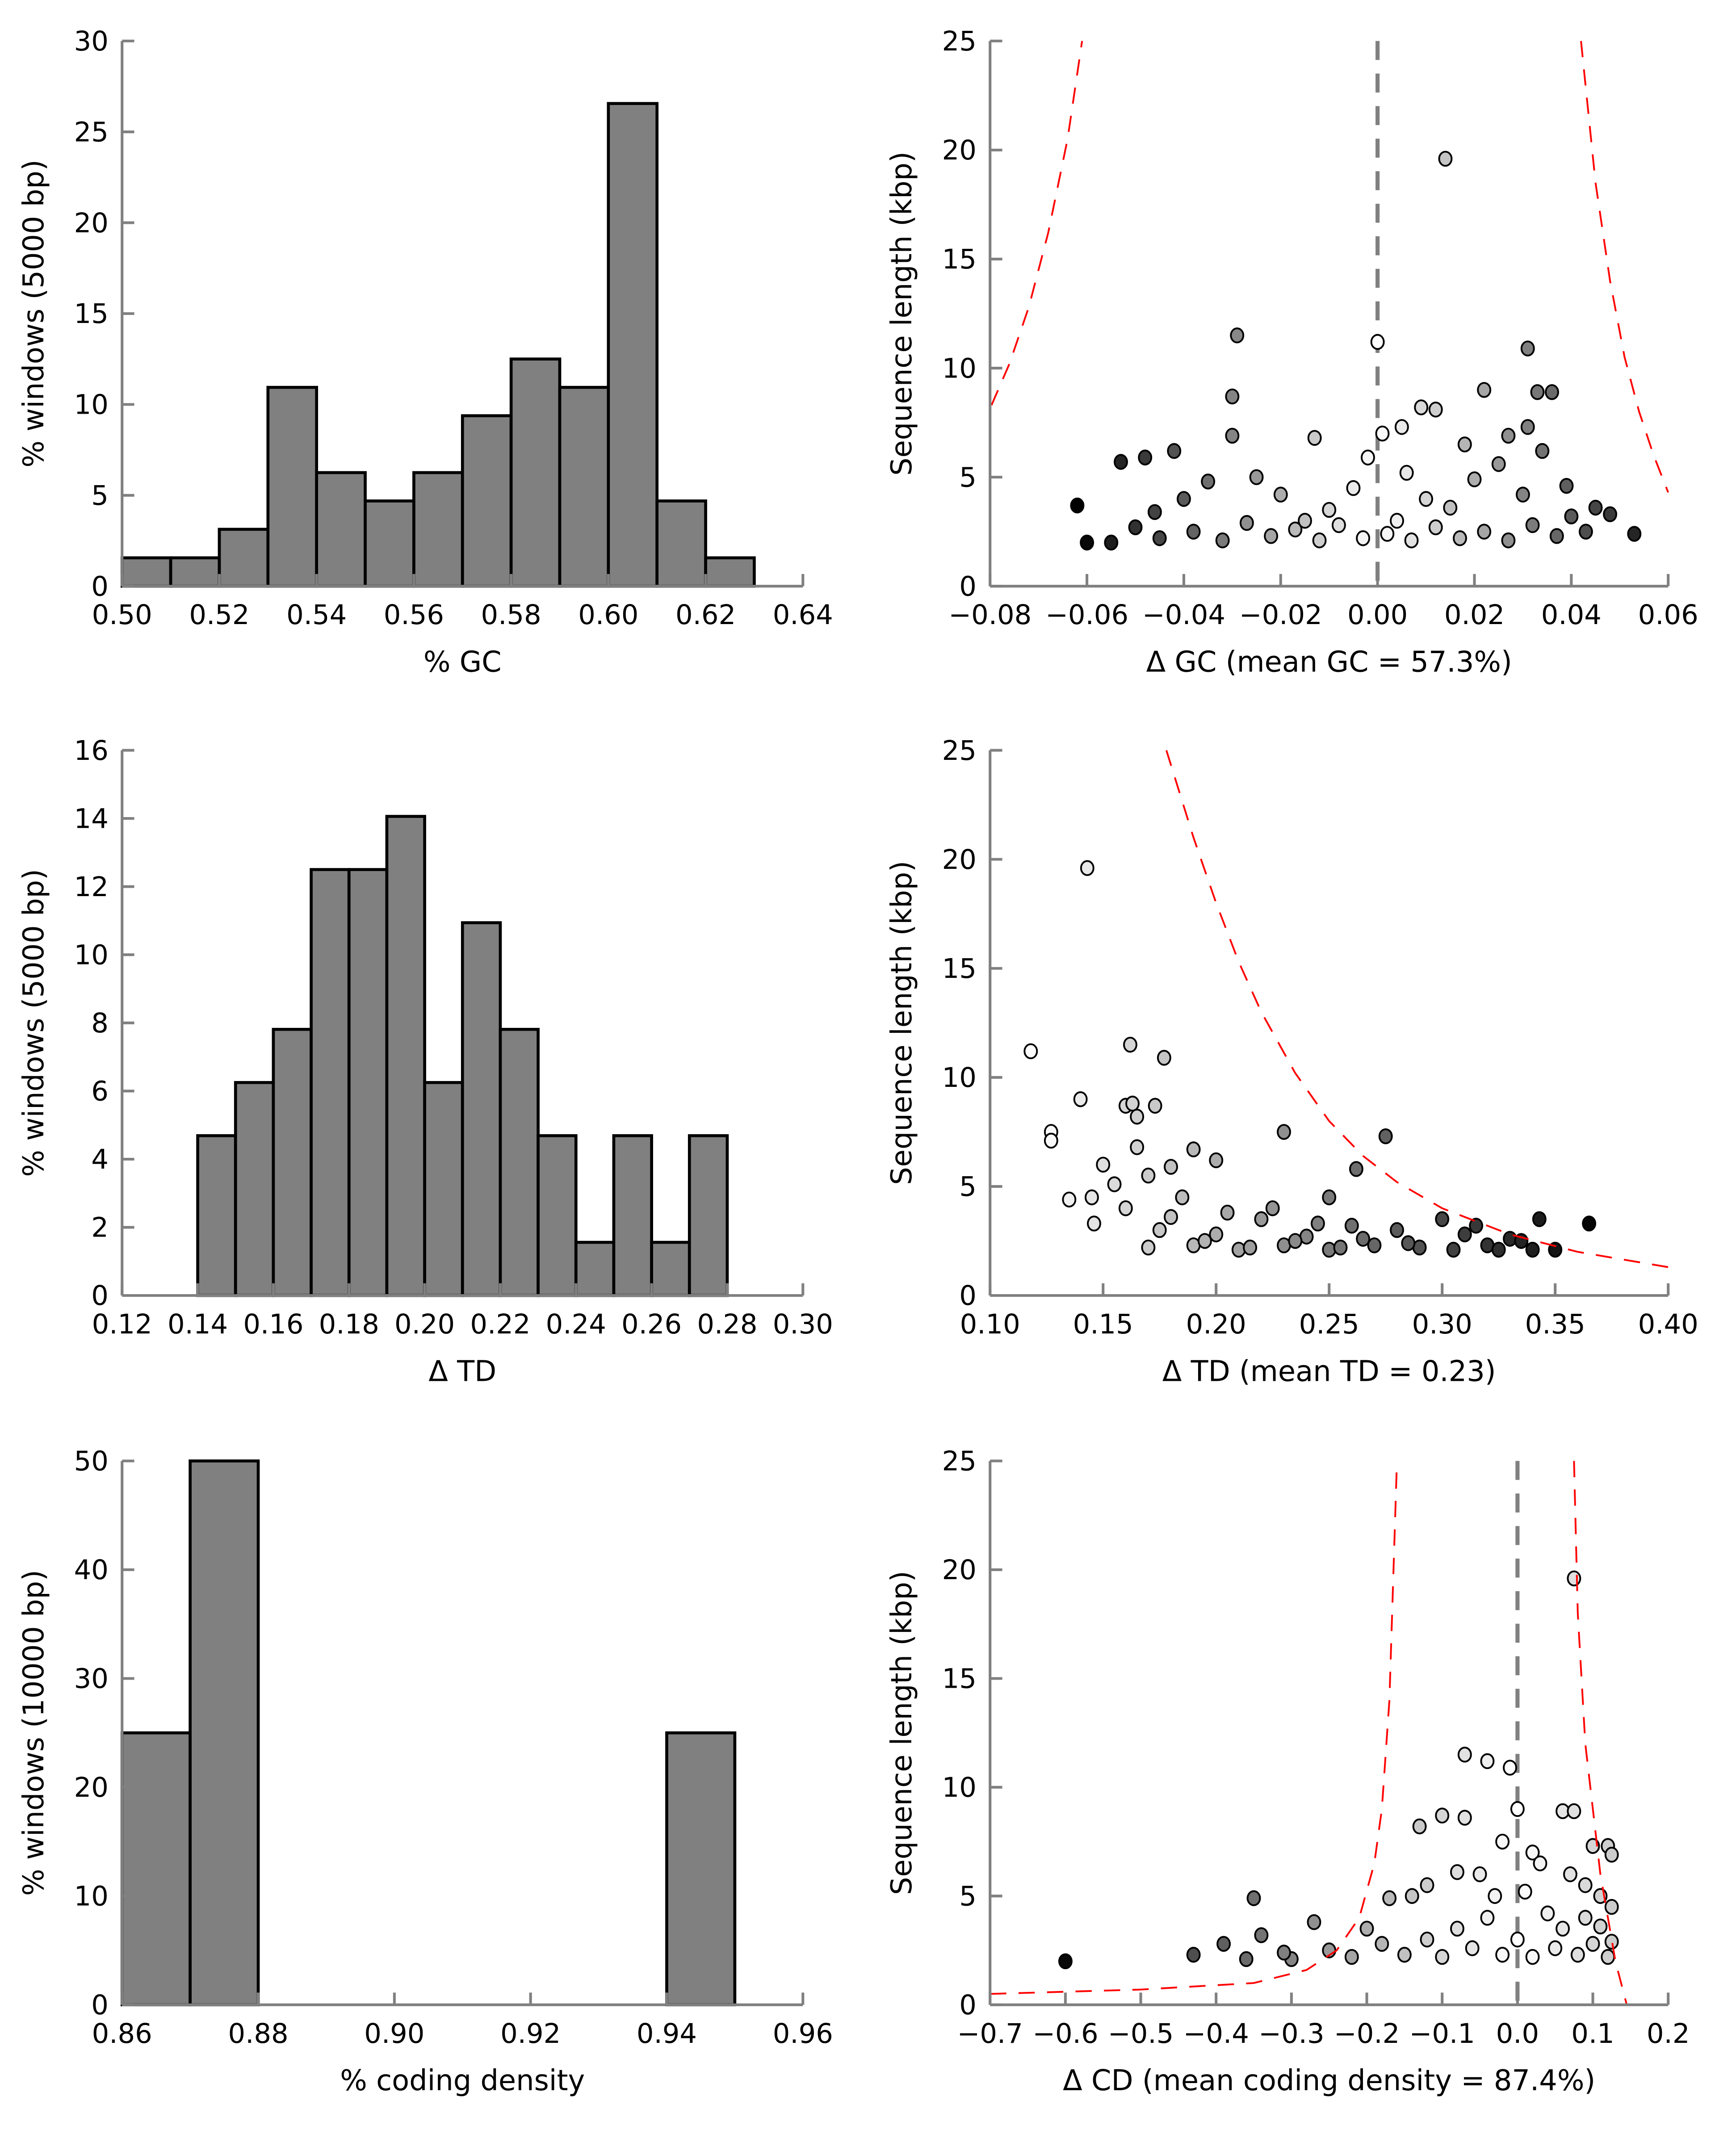 The width and height of the screenshot is (1736, 2138). I want to click on x-tick-label: 0.94, so click(667, 2034).